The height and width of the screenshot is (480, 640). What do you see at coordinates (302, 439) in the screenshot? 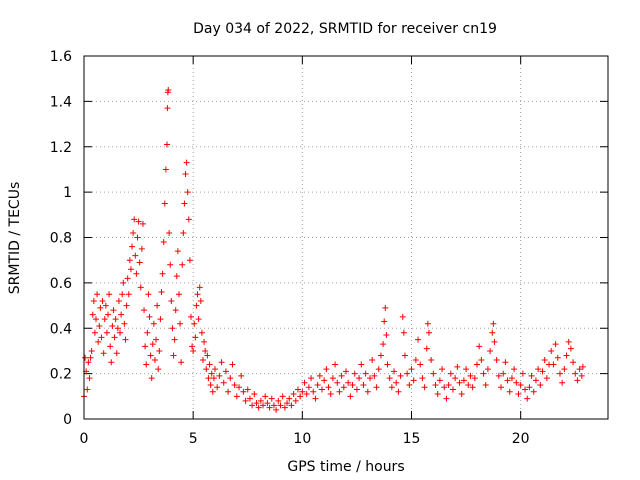
I see `x-tick-label: 10` at bounding box center [302, 439].